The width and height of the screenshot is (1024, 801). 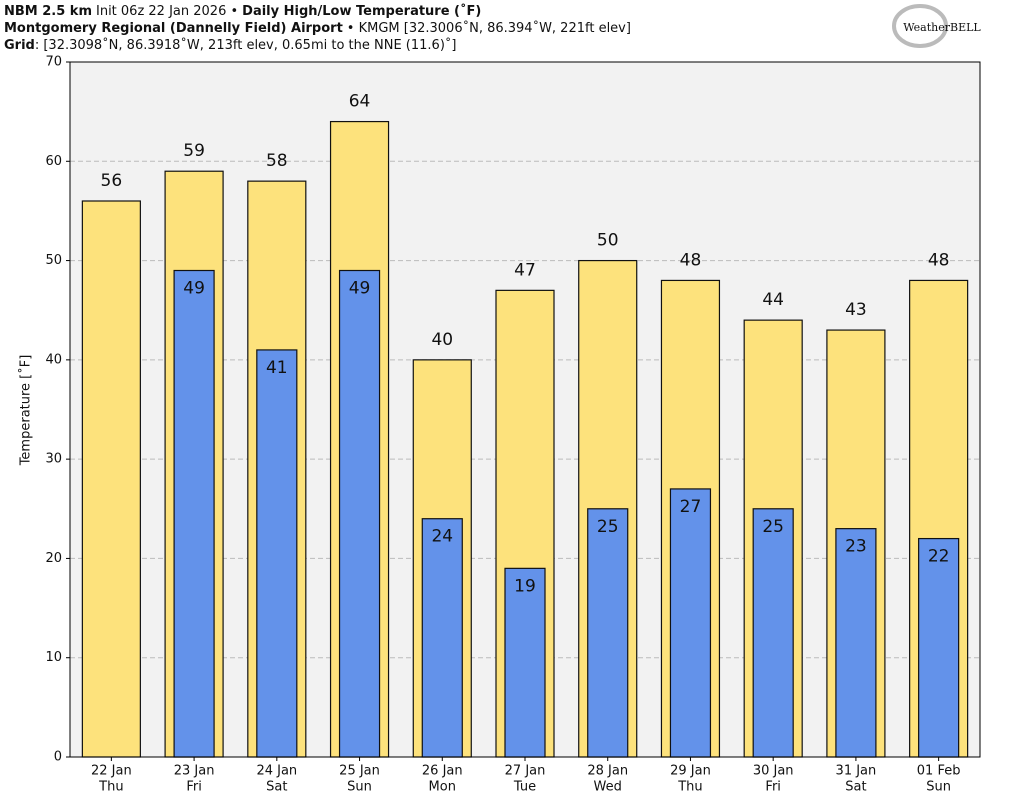 What do you see at coordinates (26, 411) in the screenshot?
I see `y-axis-label: Temperature [˚F]` at bounding box center [26, 411].